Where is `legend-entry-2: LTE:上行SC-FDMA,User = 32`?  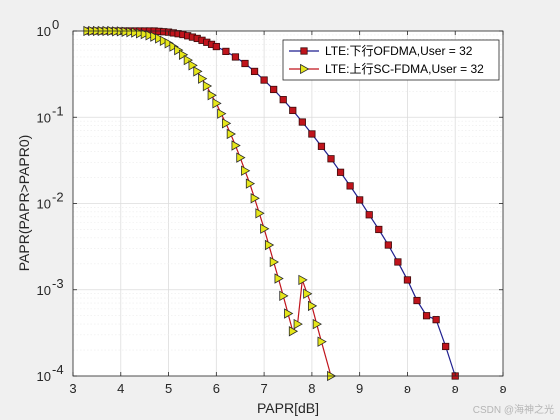 legend-entry-2: LTE:上行SC-FDMA,User = 32 is located at coordinates (386, 69).